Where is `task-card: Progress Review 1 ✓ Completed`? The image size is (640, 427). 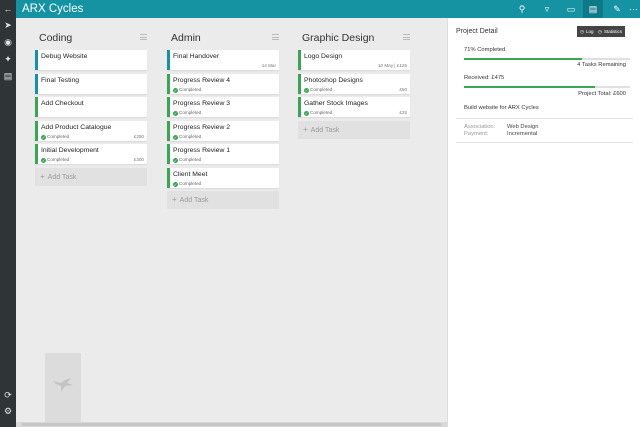
task-card: Progress Review 1 ✓ Completed is located at coordinates (223, 154).